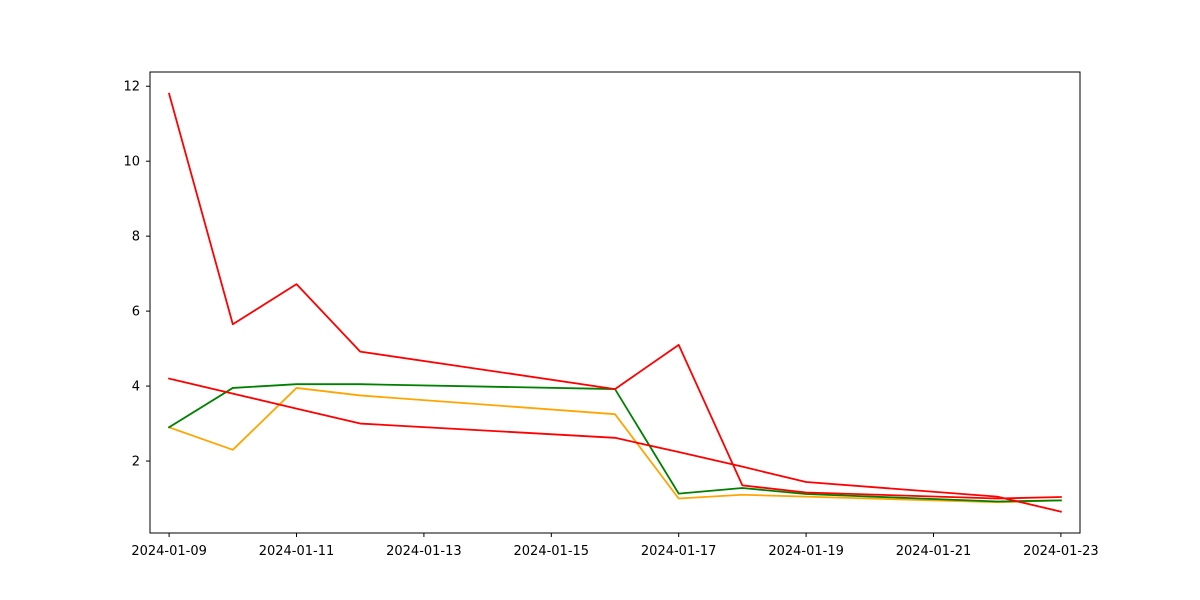 Image resolution: width=1200 pixels, height=600 pixels. I want to click on x-tick-label: 2024-01-15, so click(552, 551).